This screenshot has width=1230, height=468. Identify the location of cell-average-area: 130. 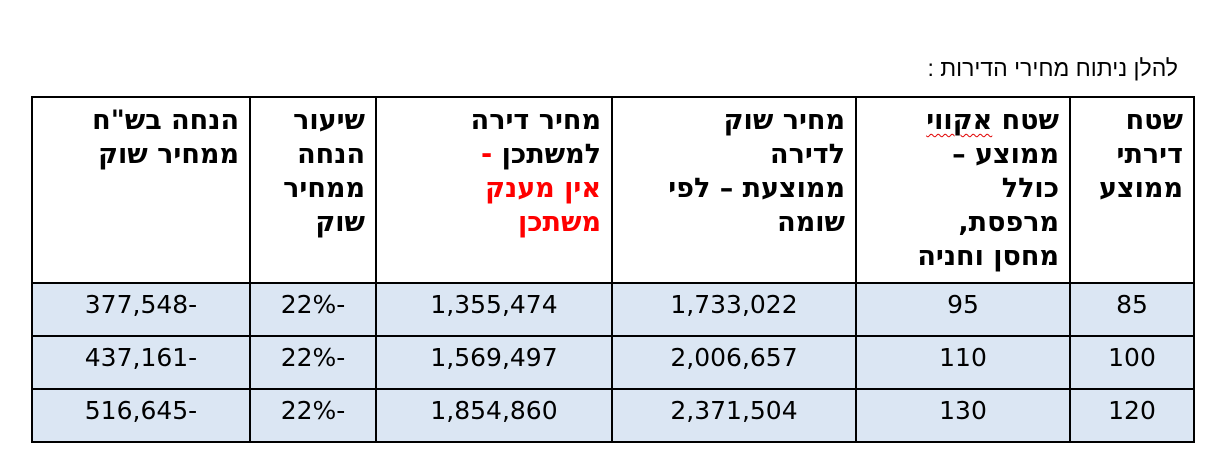
(963, 415).